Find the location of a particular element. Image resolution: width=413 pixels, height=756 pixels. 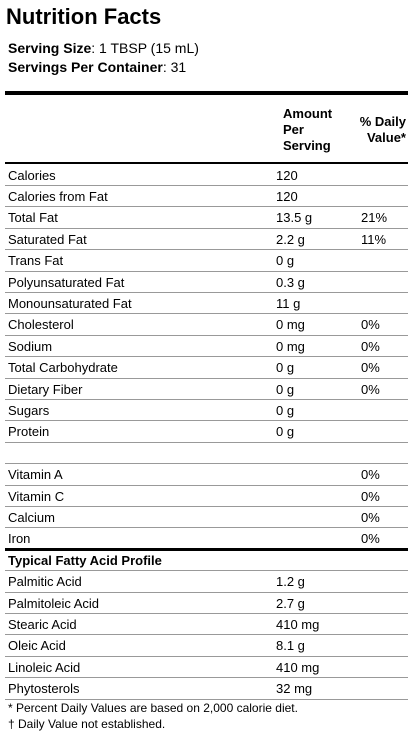

nutrient-name: Monounsaturated Fat is located at coordinates (70, 303).